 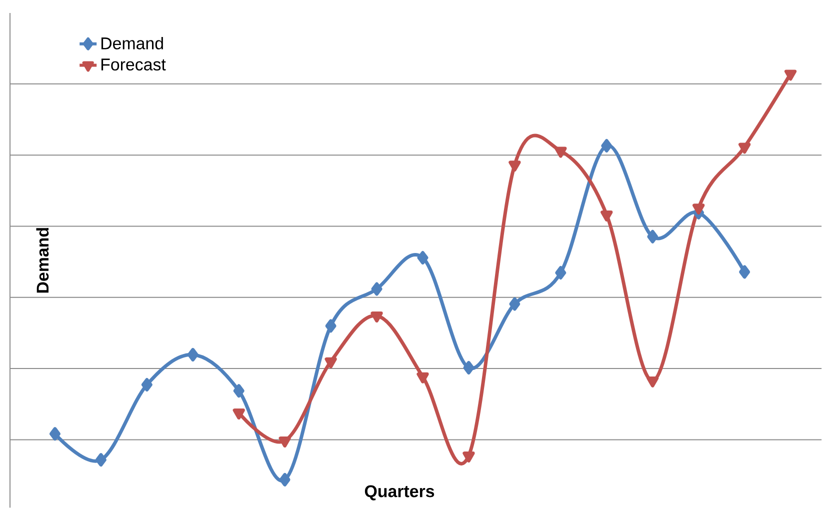 I want to click on x-axis-title: Quarters, so click(x=399, y=492).